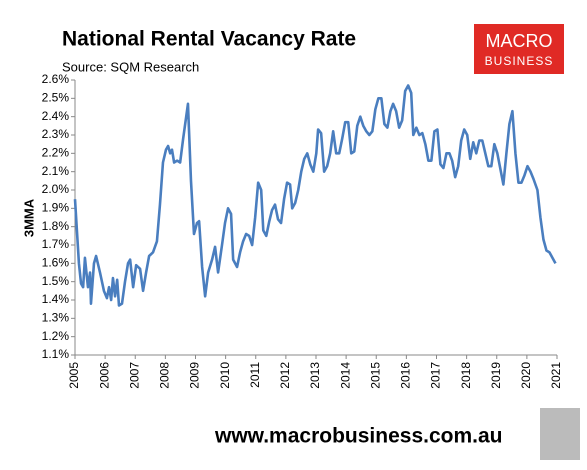  Describe the element at coordinates (375, 375) in the screenshot. I see `x-tick-label: 2015` at that location.